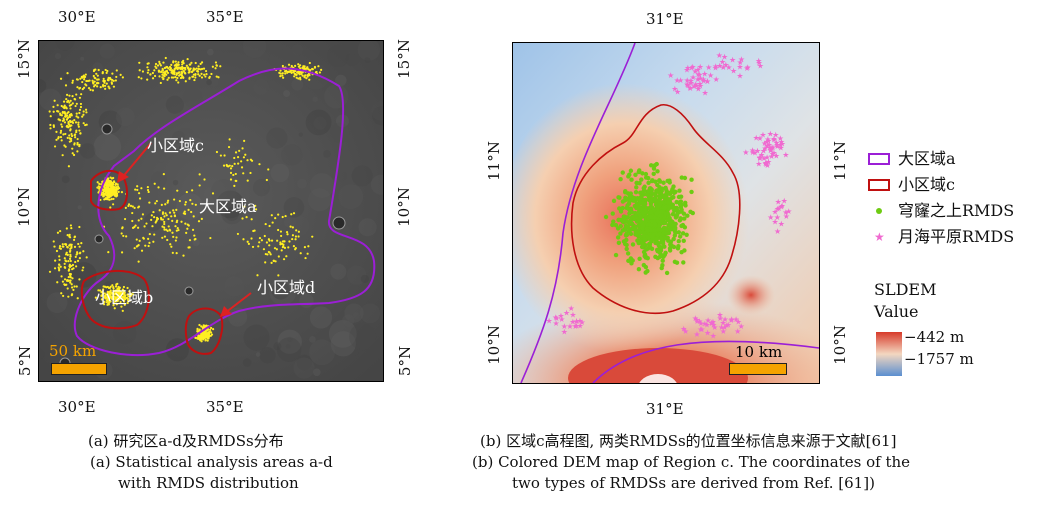 The width and height of the screenshot is (1056, 505). I want to click on bottom-tick-35e: 35°E, so click(225, 407).